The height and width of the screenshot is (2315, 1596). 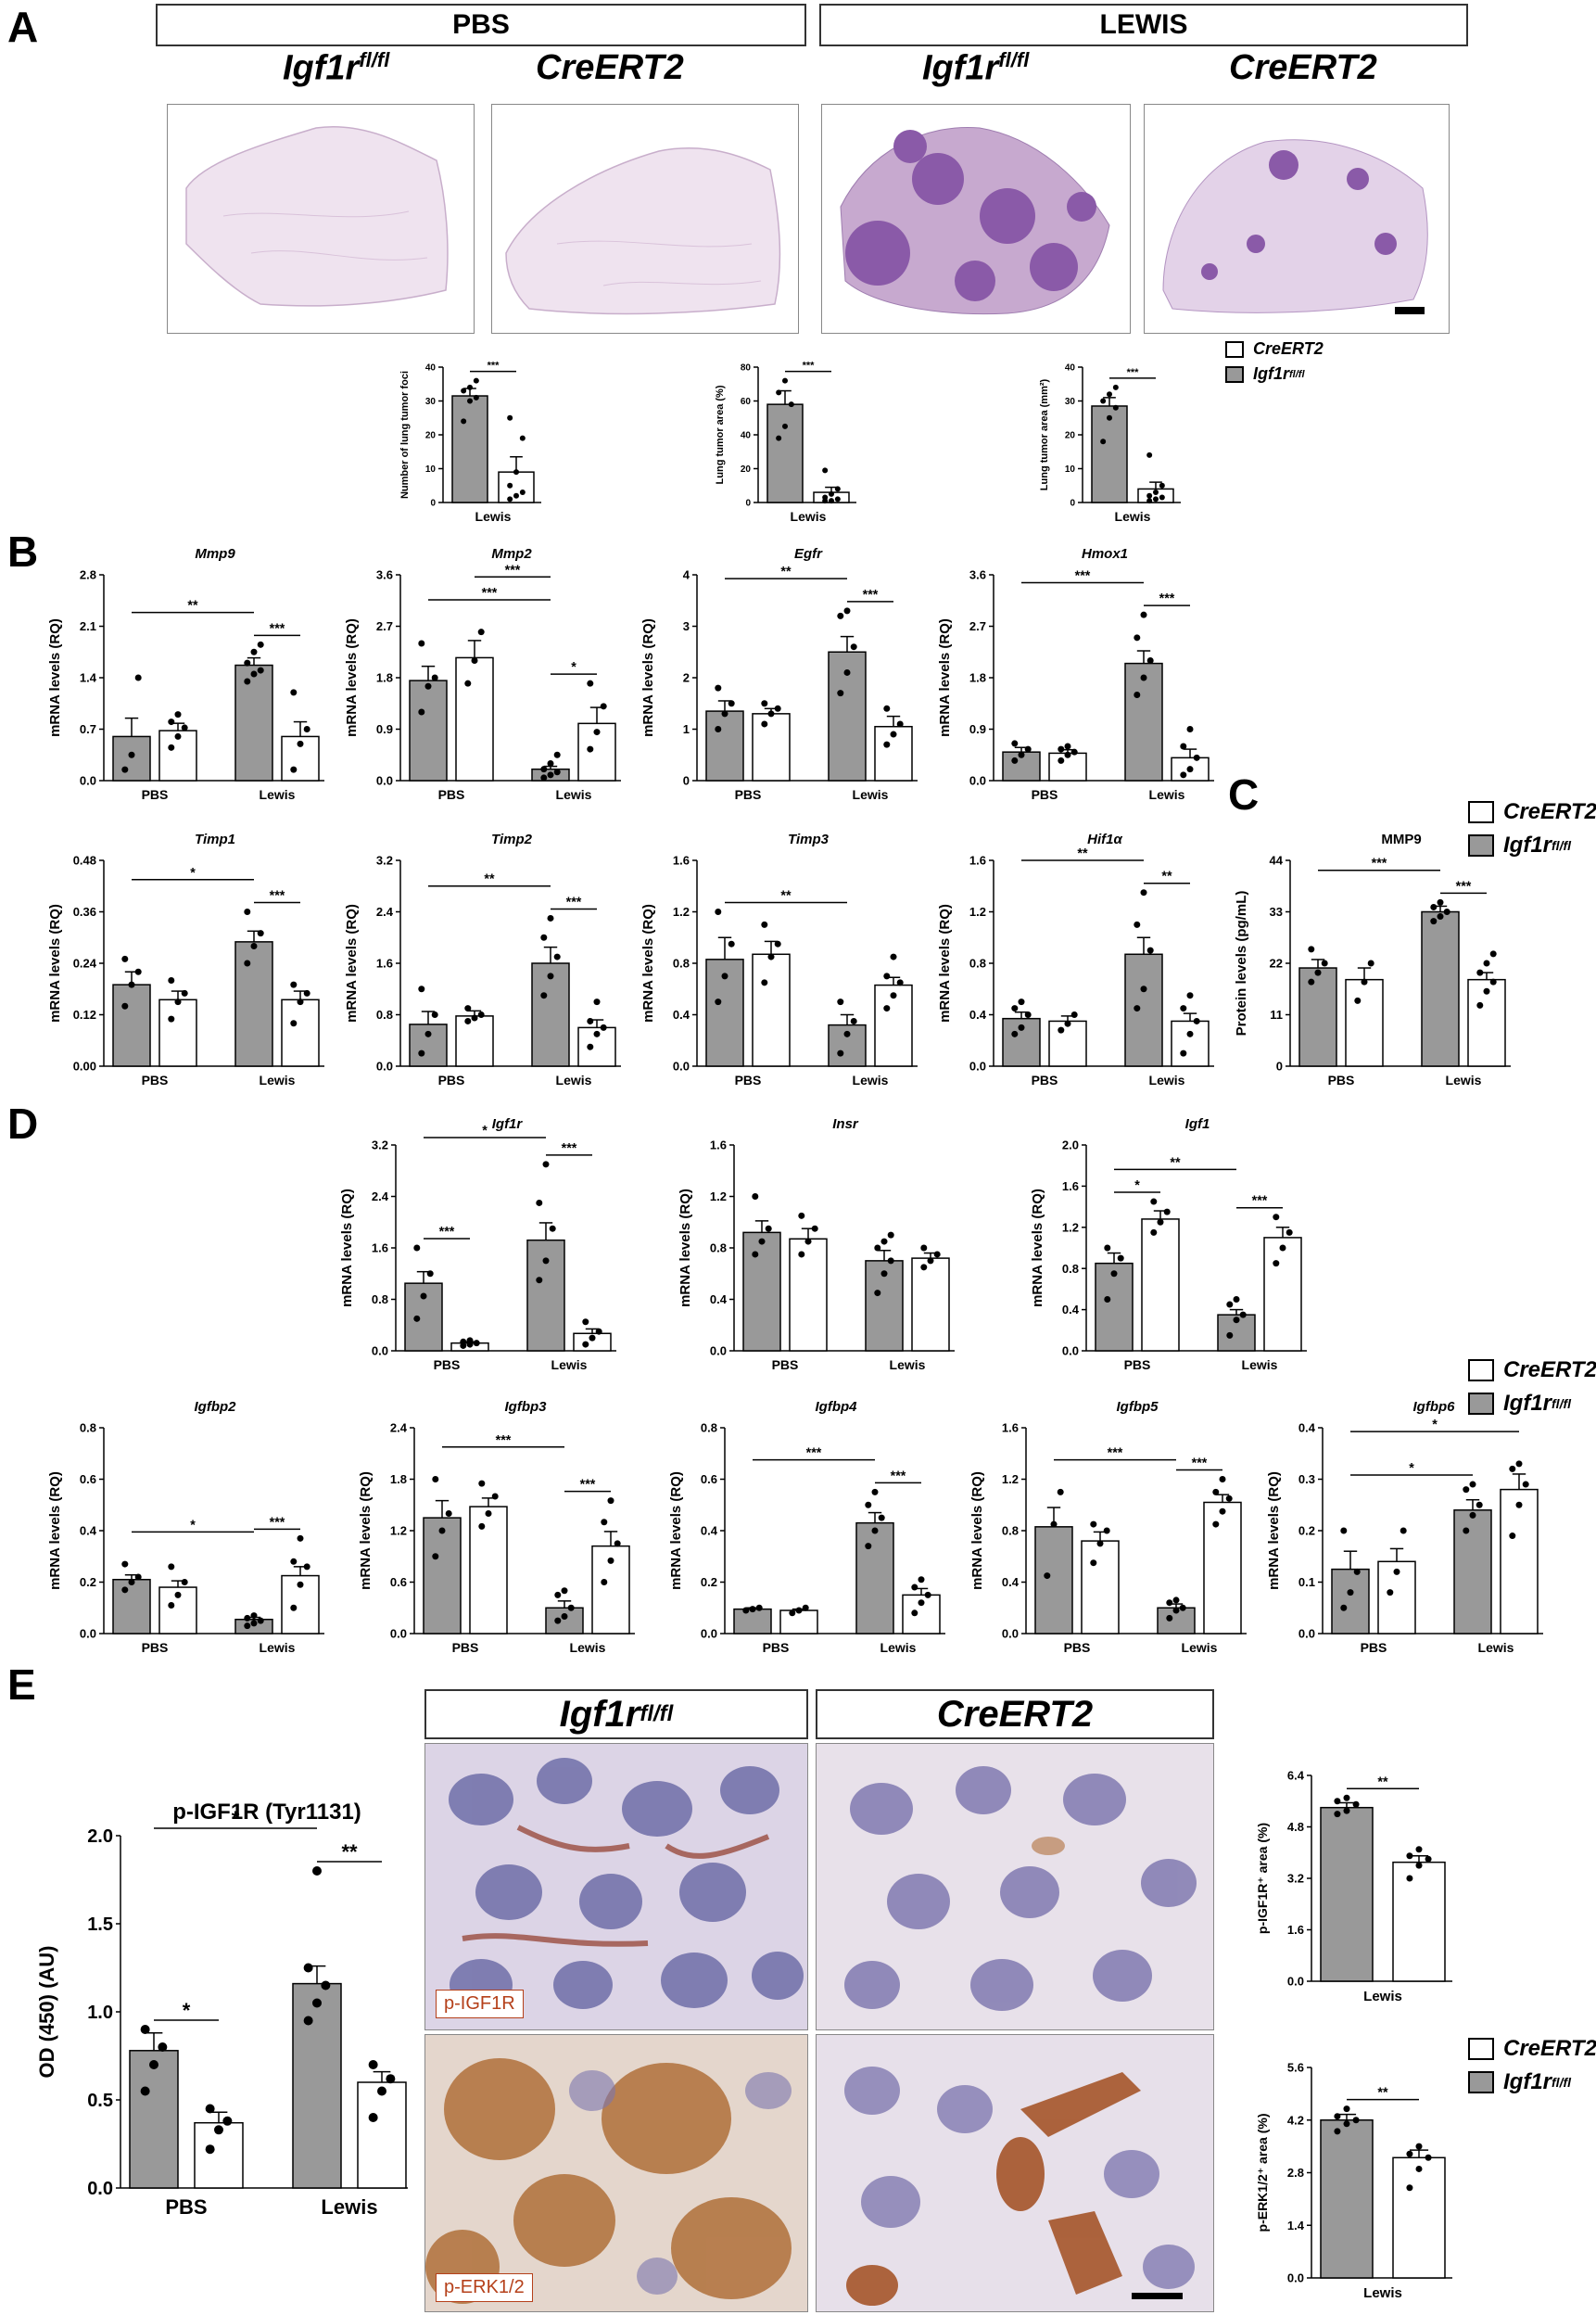 I want to click on ihc-pigf1r-igf1r, so click(x=616, y=1887).